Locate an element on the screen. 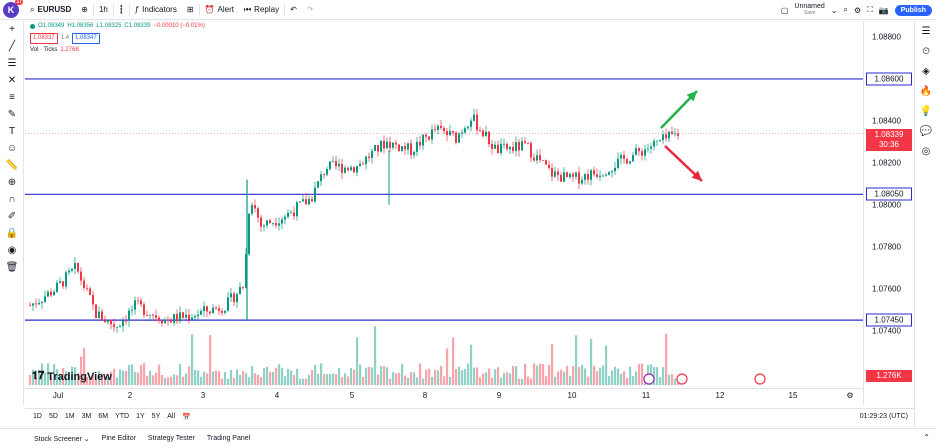 This screenshot has height=448, width=936. layout-name-button: Unnamed Save is located at coordinates (809, 10).